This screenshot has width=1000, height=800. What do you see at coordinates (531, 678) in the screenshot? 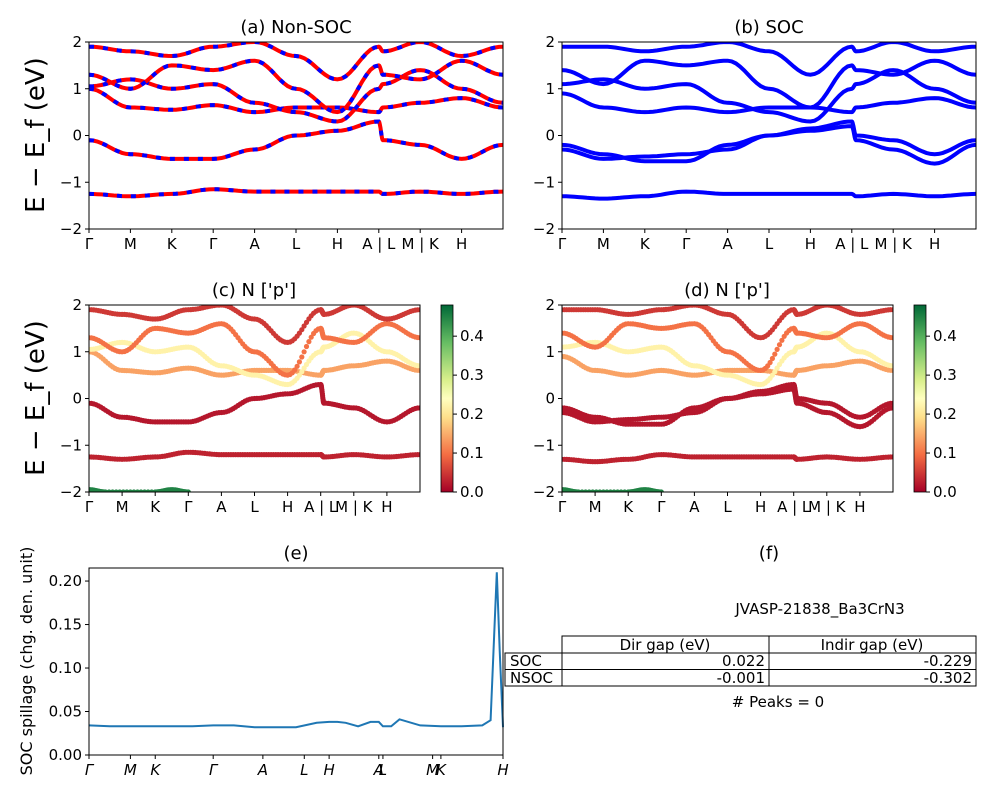
I see `table-row-label: NSOC` at bounding box center [531, 678].